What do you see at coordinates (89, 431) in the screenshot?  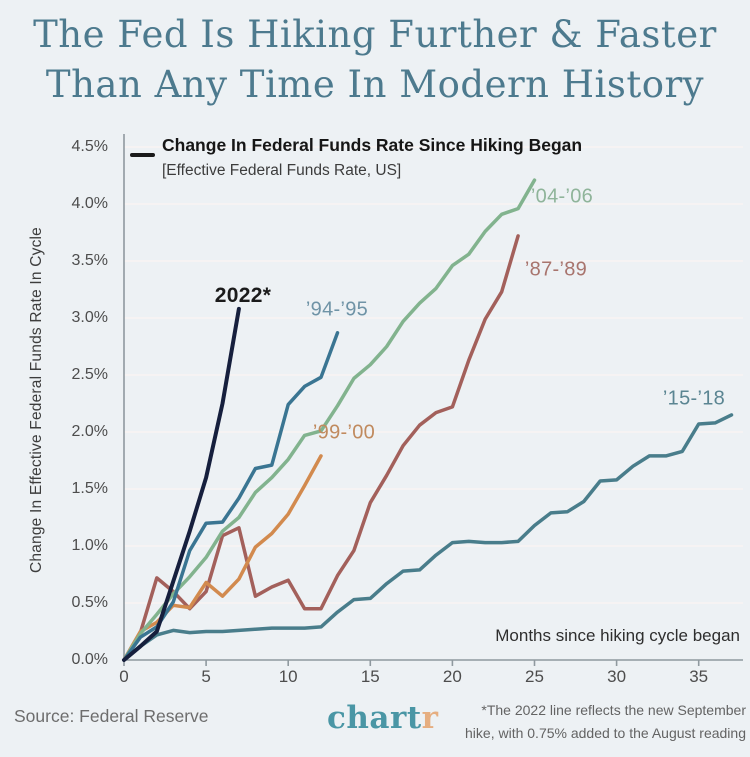 I see `y-tick-label-2.0%: 2.0%` at bounding box center [89, 431].